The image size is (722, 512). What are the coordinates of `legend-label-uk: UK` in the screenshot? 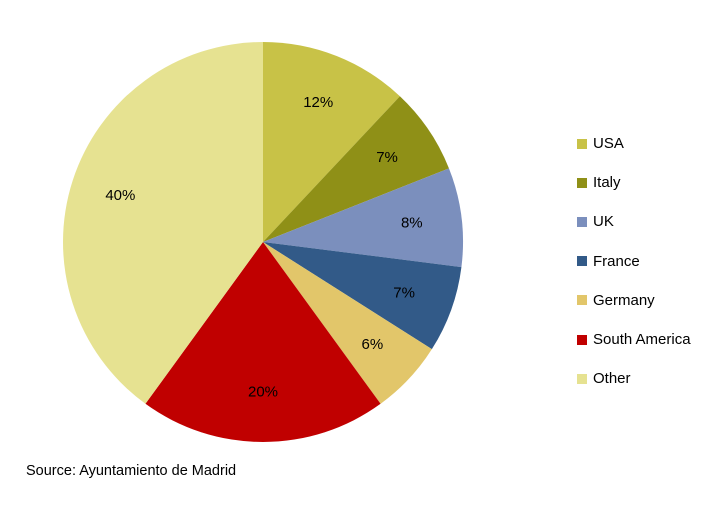 It's located at (603, 222).